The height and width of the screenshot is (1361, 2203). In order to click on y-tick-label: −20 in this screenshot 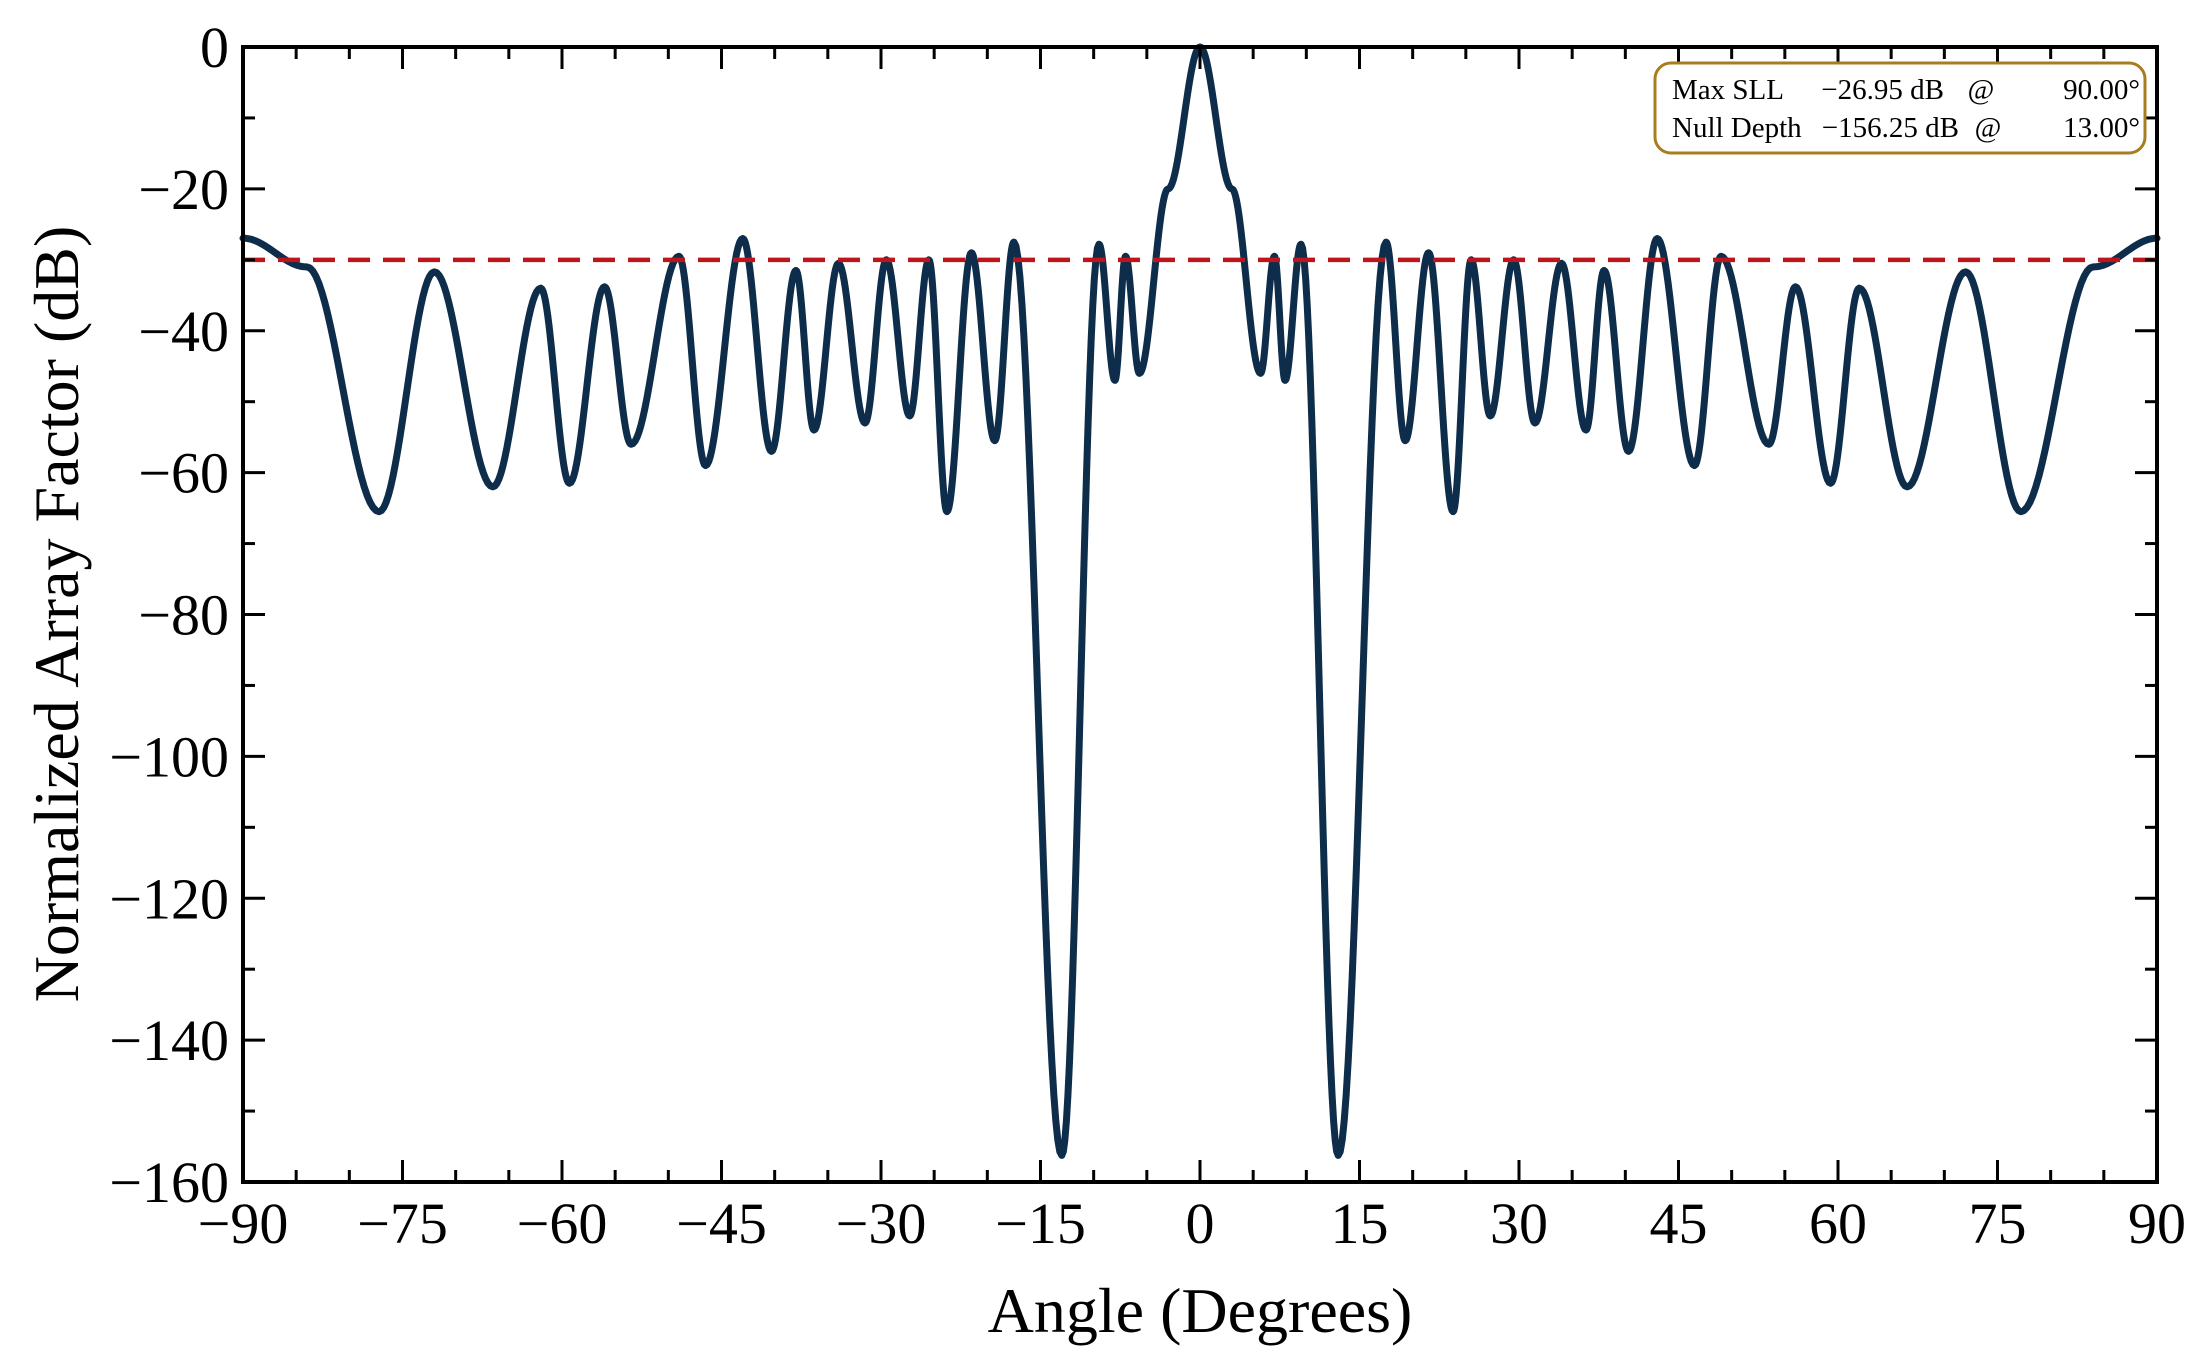, I will do `click(183, 189)`.